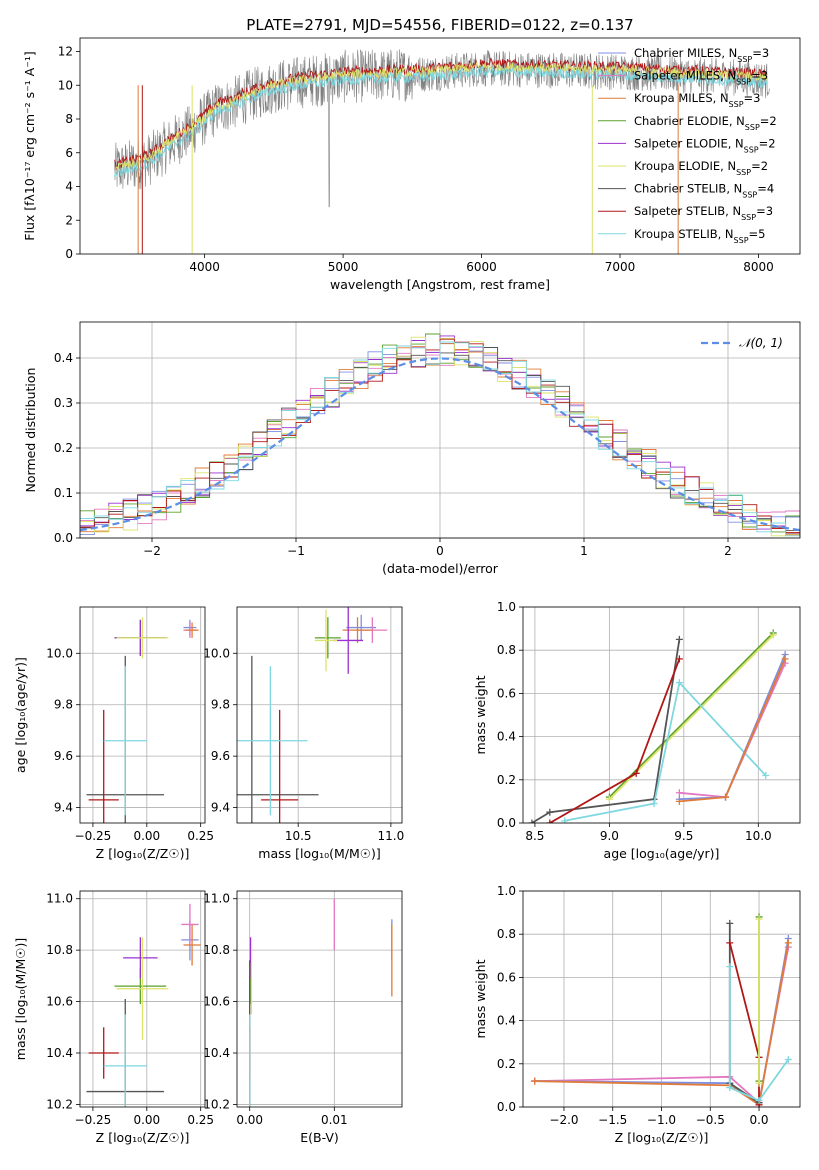 Image resolution: width=819 pixels, height=1170 pixels. I want to click on y-tick-label: 0.4, so click(506, 737).